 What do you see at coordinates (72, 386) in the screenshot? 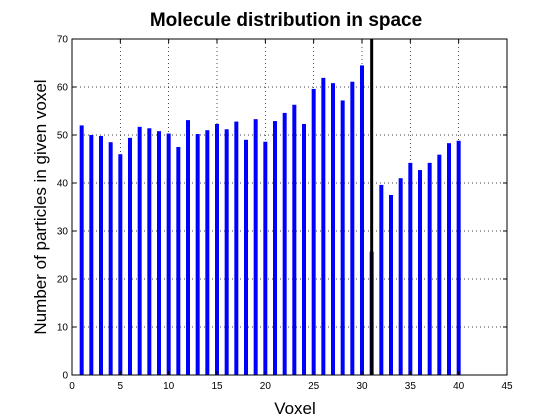
I see `x-tick-label: 0` at bounding box center [72, 386].